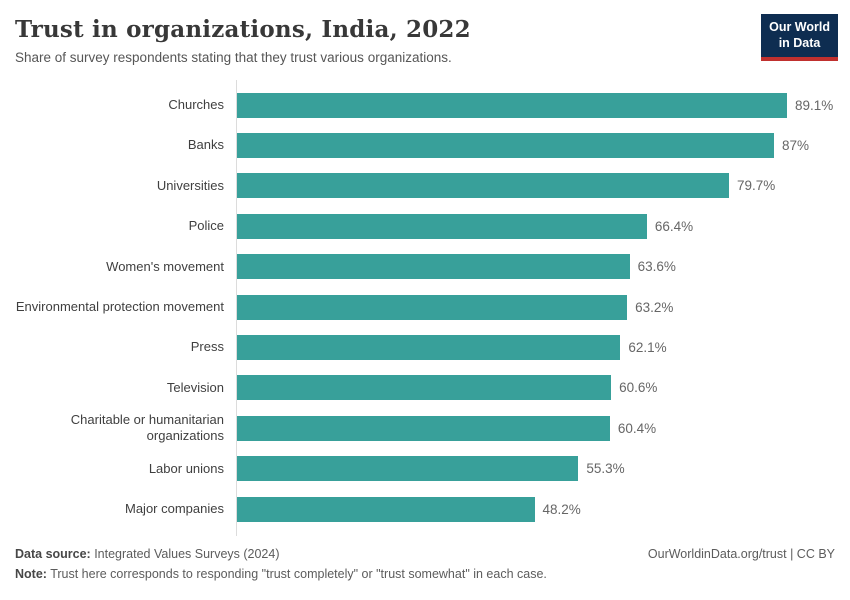  What do you see at coordinates (119, 307) in the screenshot?
I see `category-label: Environmental protection movement` at bounding box center [119, 307].